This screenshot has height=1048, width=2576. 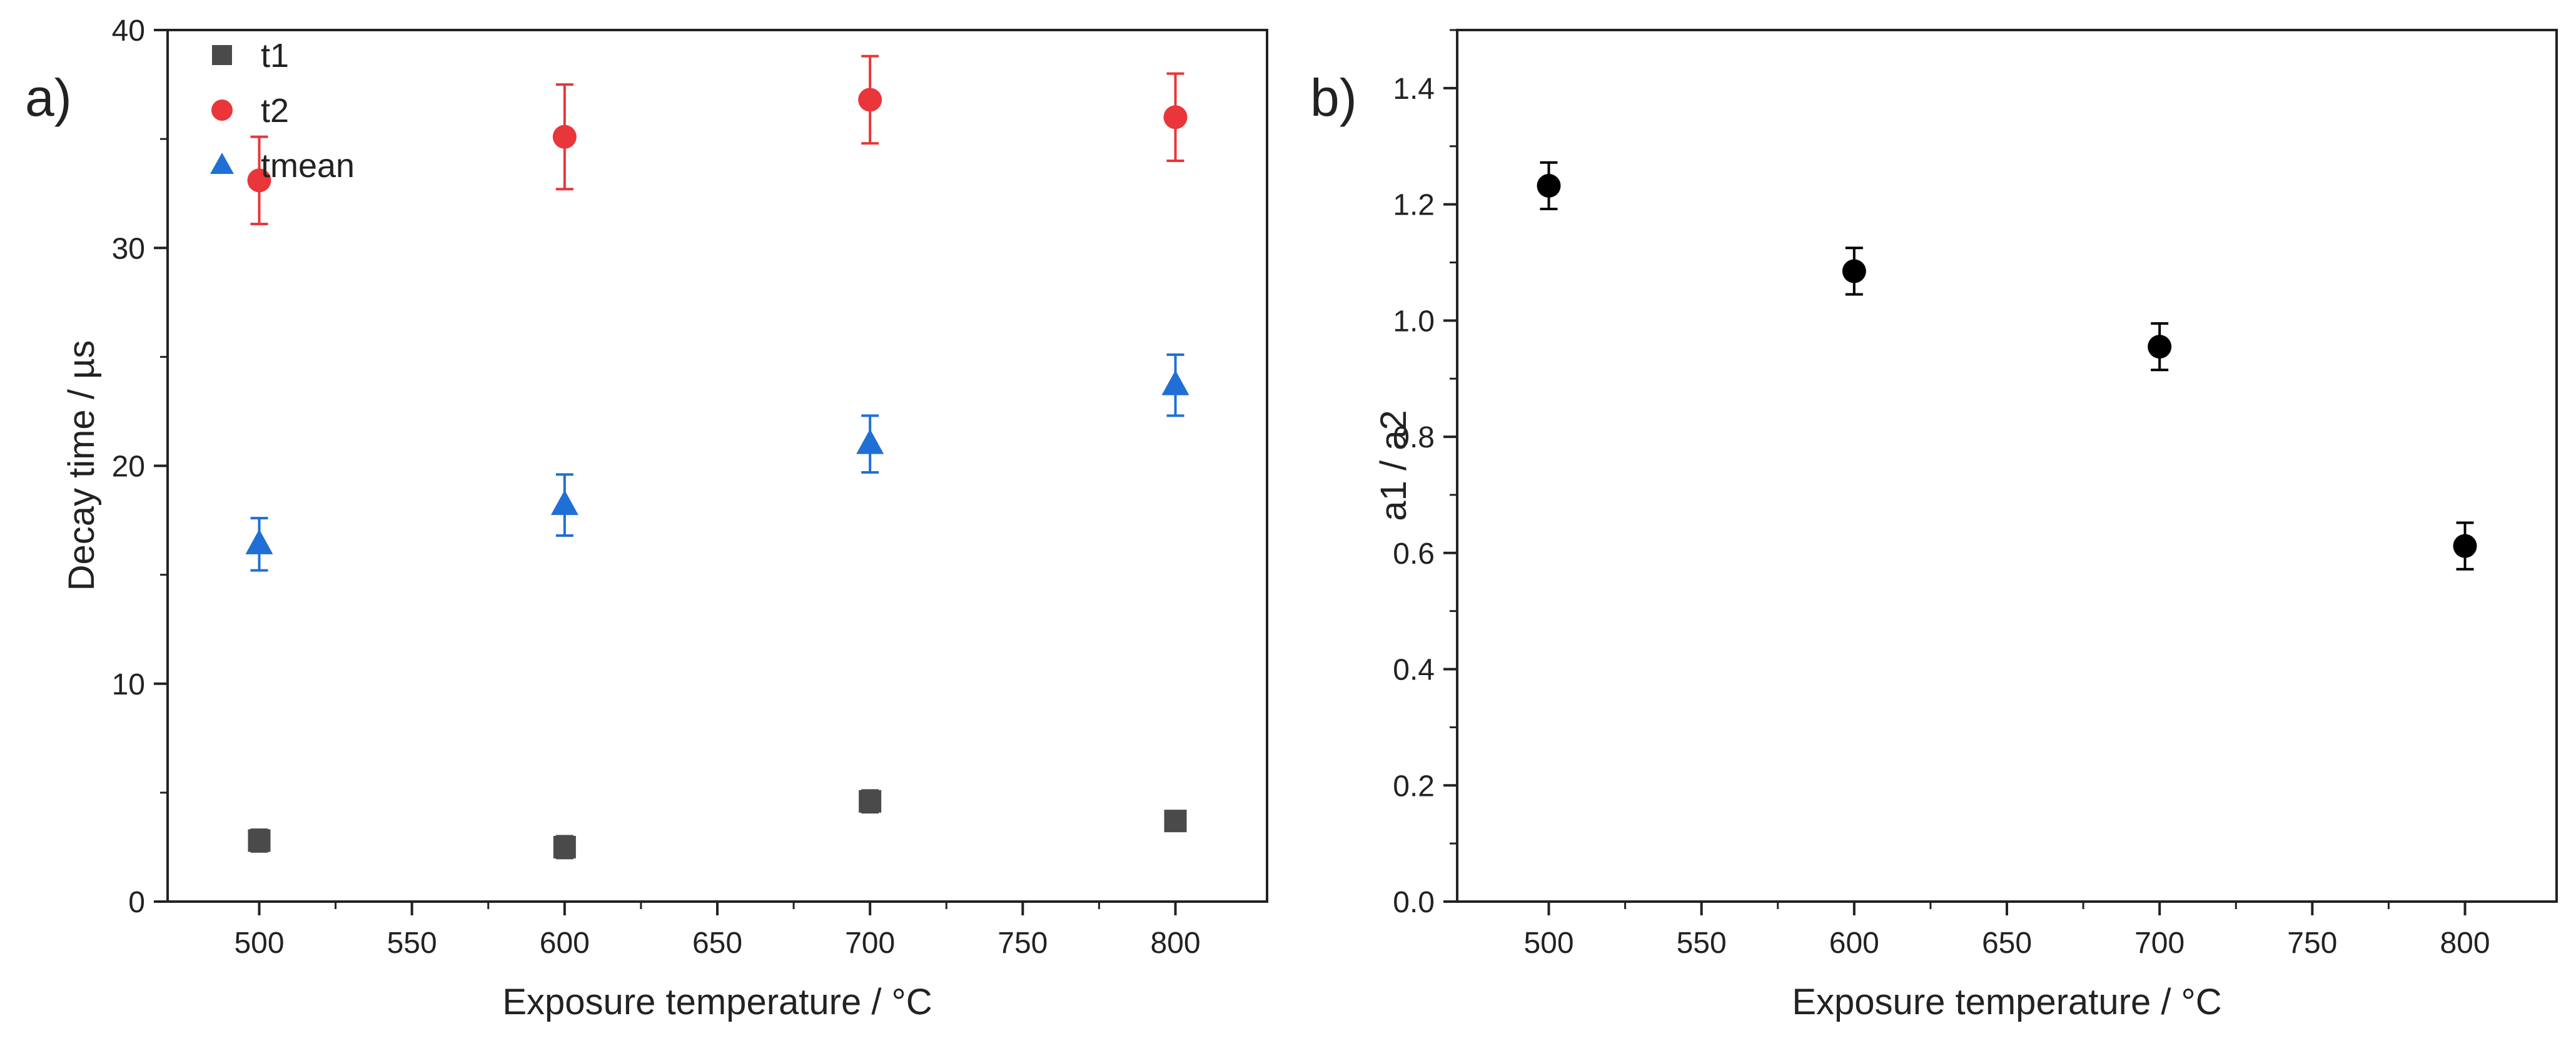 What do you see at coordinates (1333, 97) in the screenshot?
I see `panel-b-label: b)` at bounding box center [1333, 97].